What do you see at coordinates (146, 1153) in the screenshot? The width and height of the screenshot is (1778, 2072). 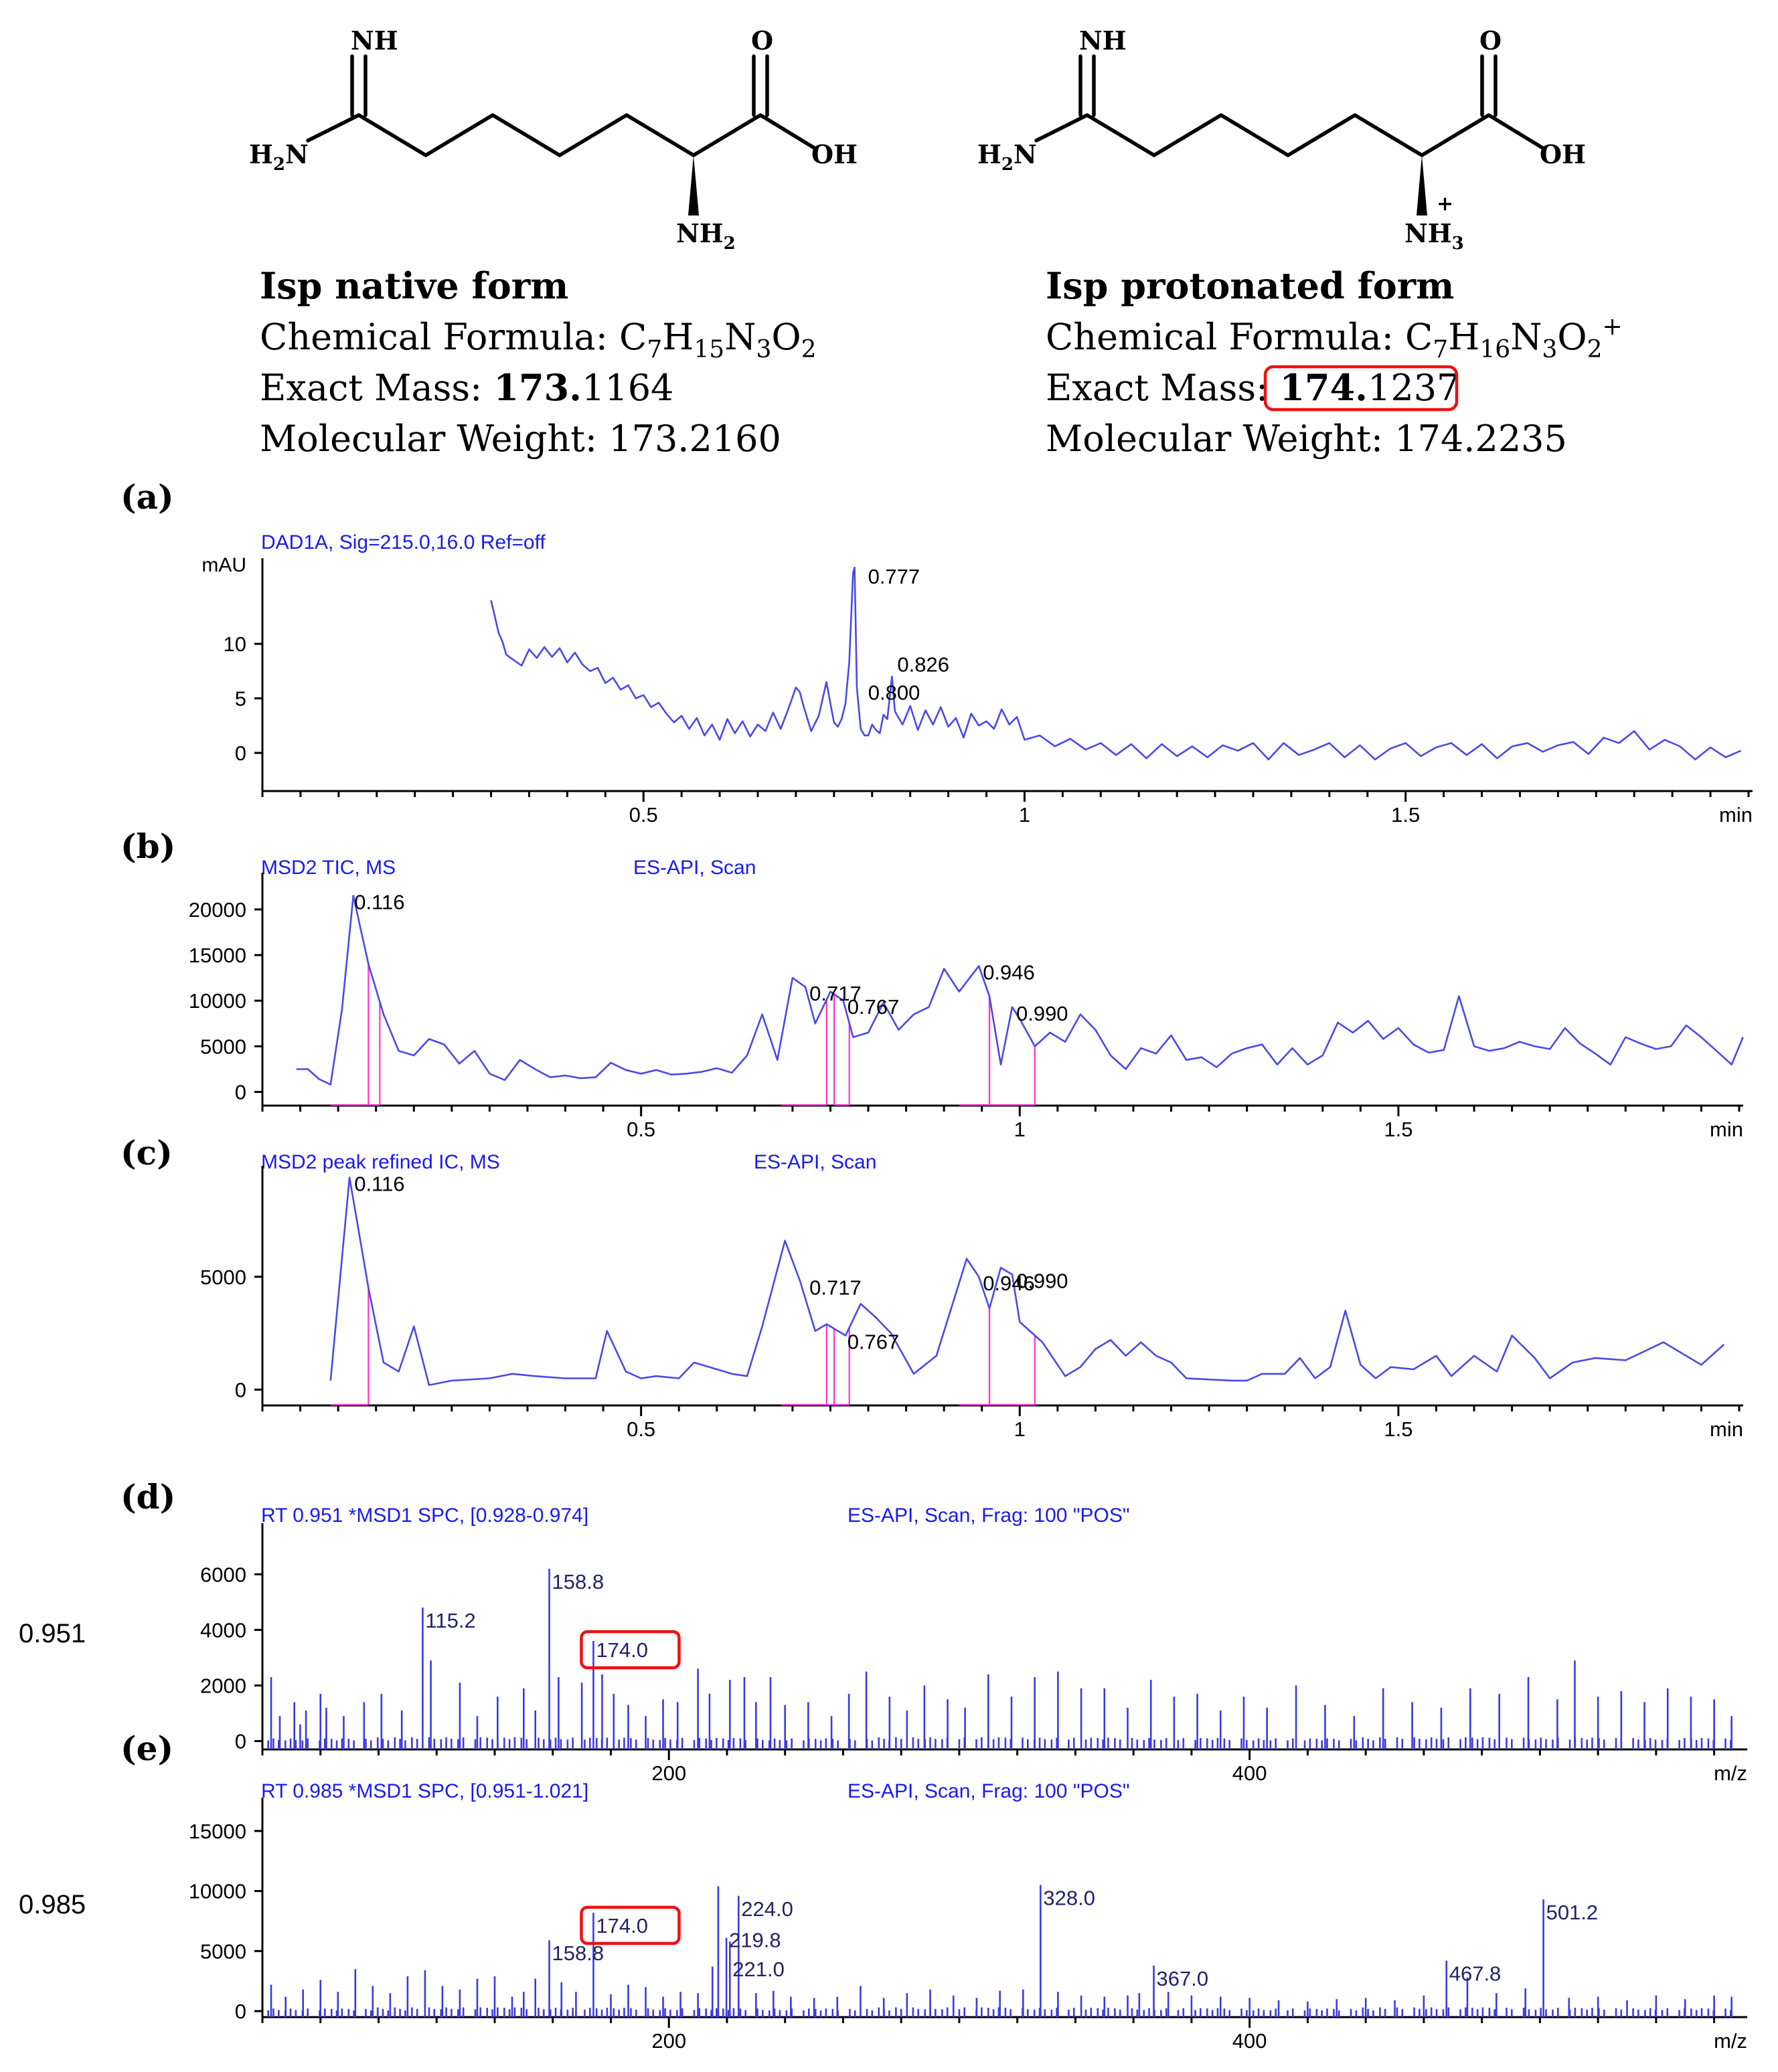 I see `panel-letter: (c)` at bounding box center [146, 1153].